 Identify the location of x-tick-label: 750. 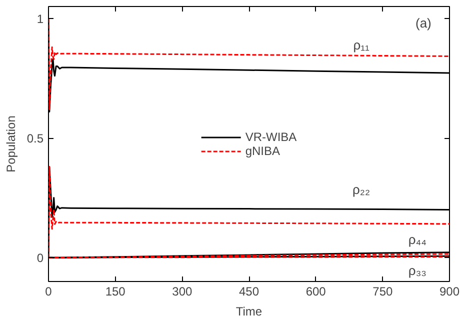
(383, 291).